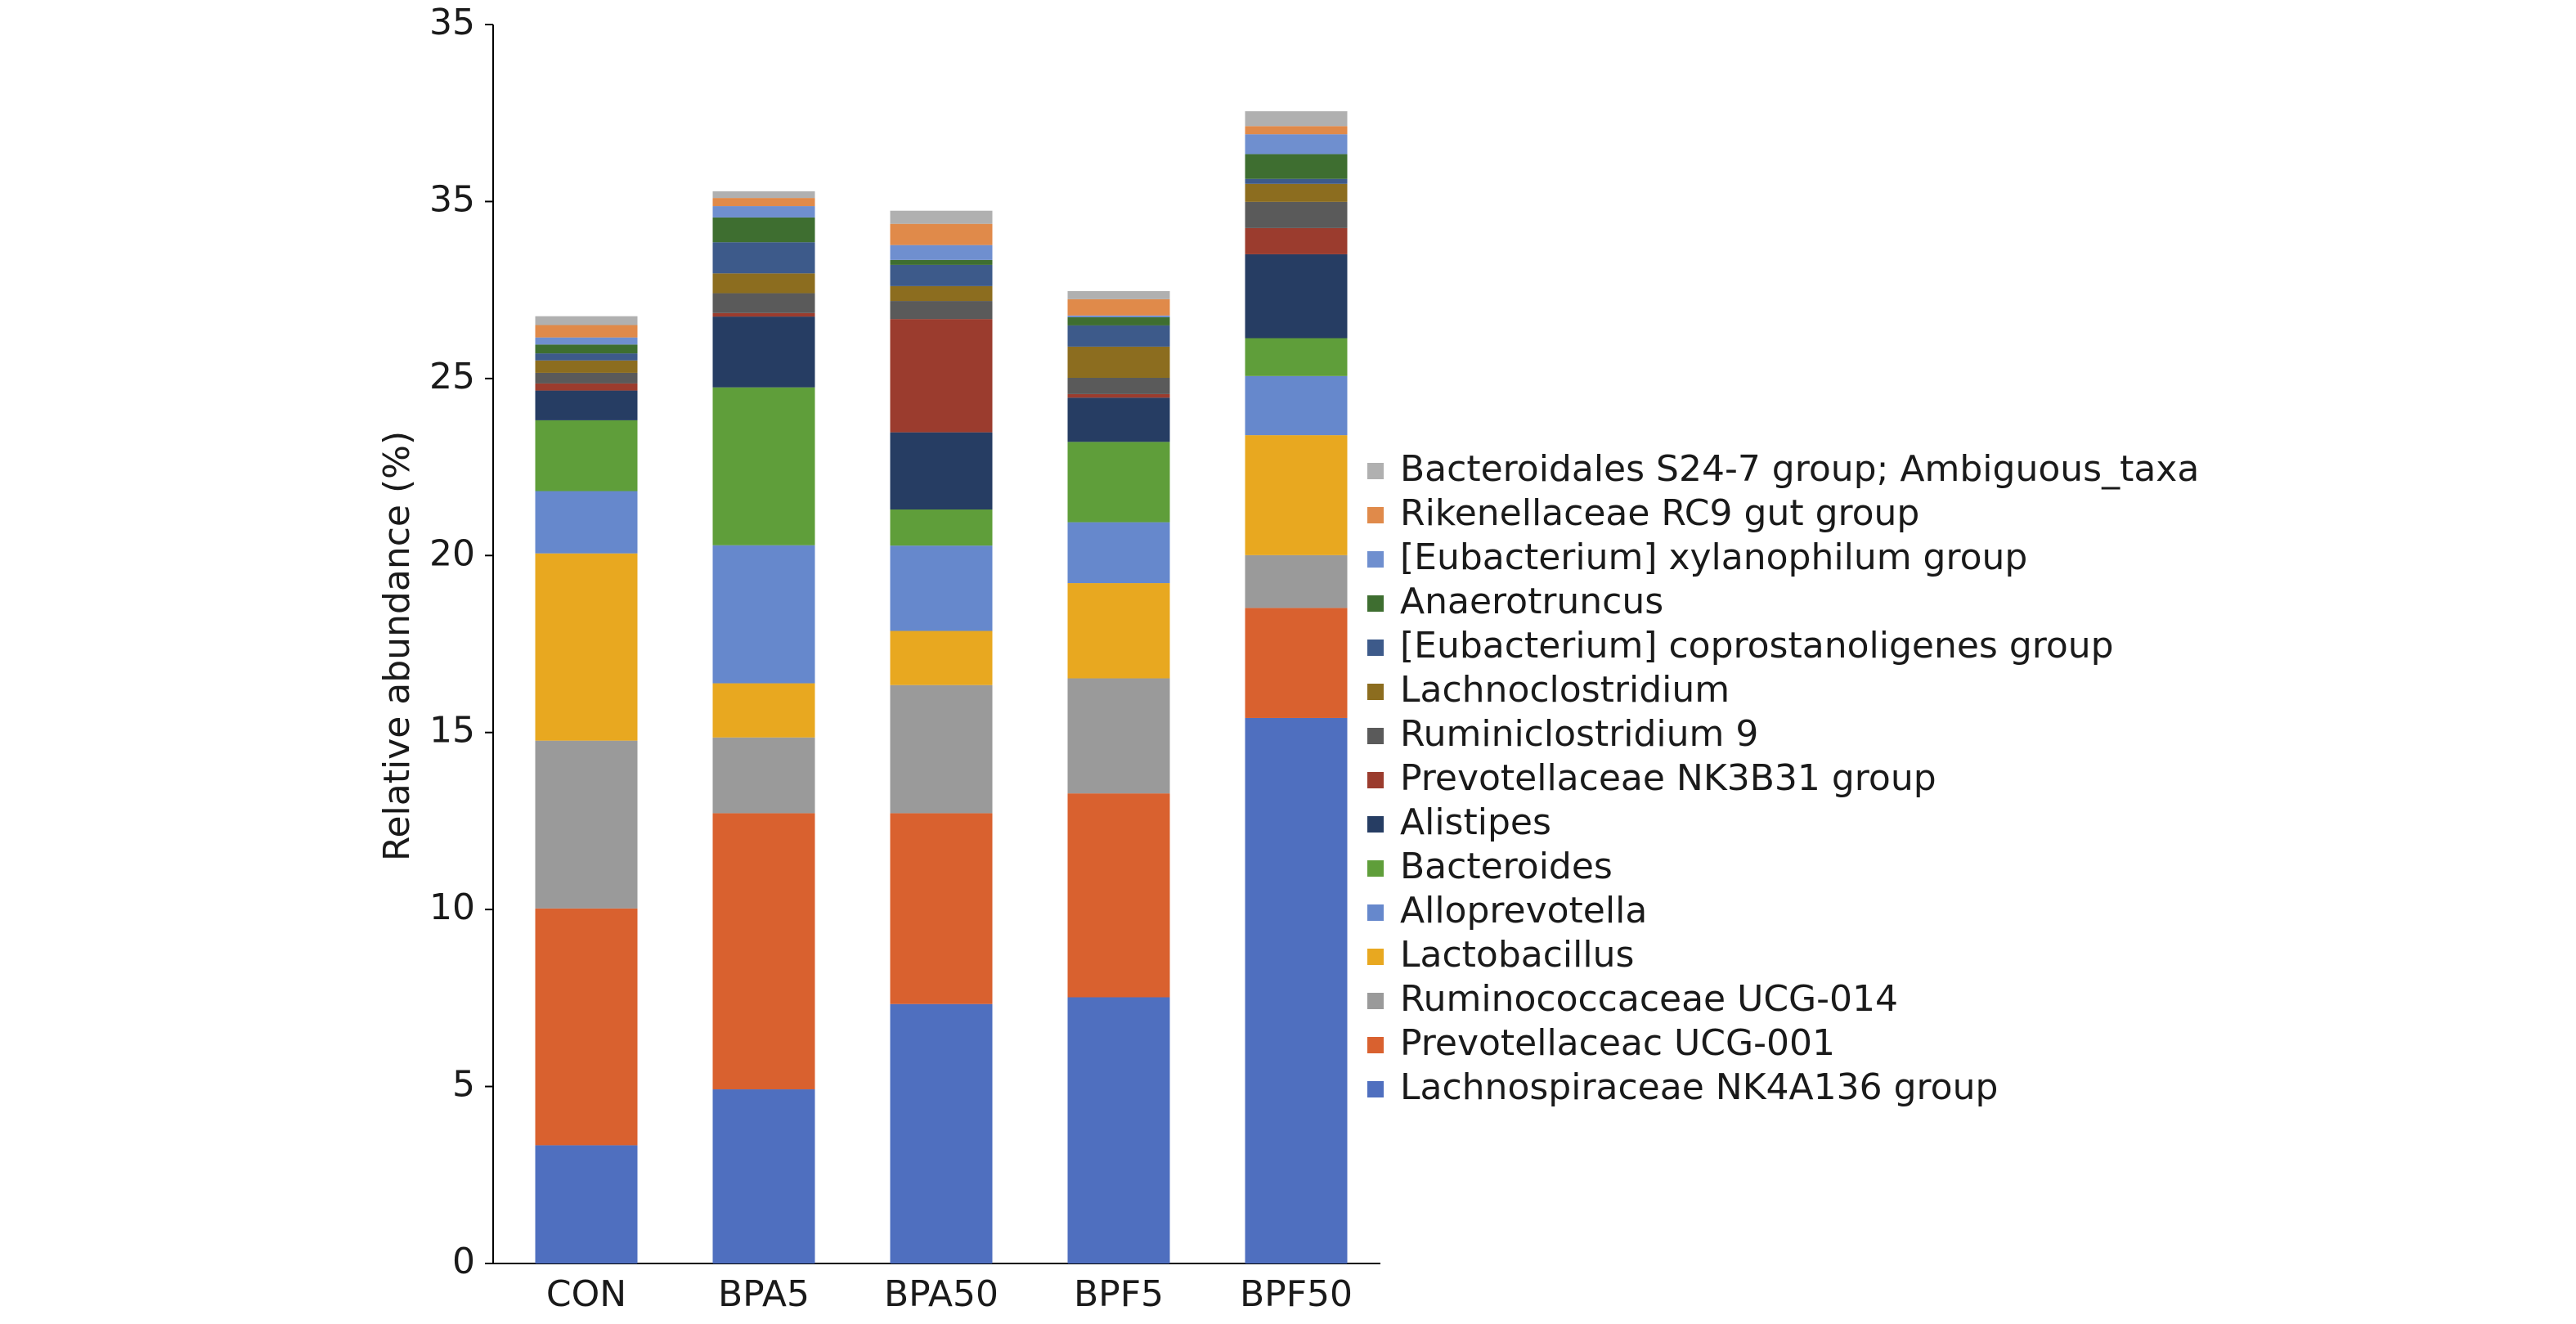  I want to click on legend-label: Prevotellaceae NK3B31 group, so click(1668, 778).